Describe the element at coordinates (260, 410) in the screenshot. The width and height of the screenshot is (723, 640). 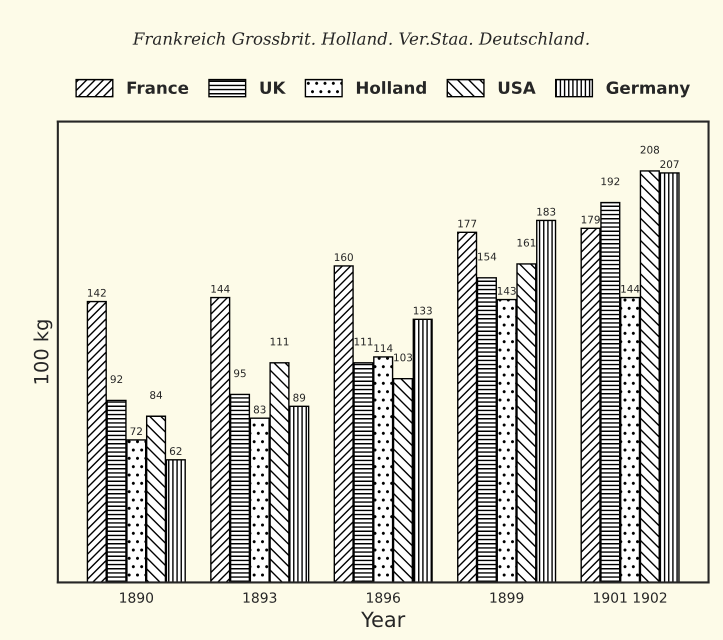
I see `data-label: 83` at that location.